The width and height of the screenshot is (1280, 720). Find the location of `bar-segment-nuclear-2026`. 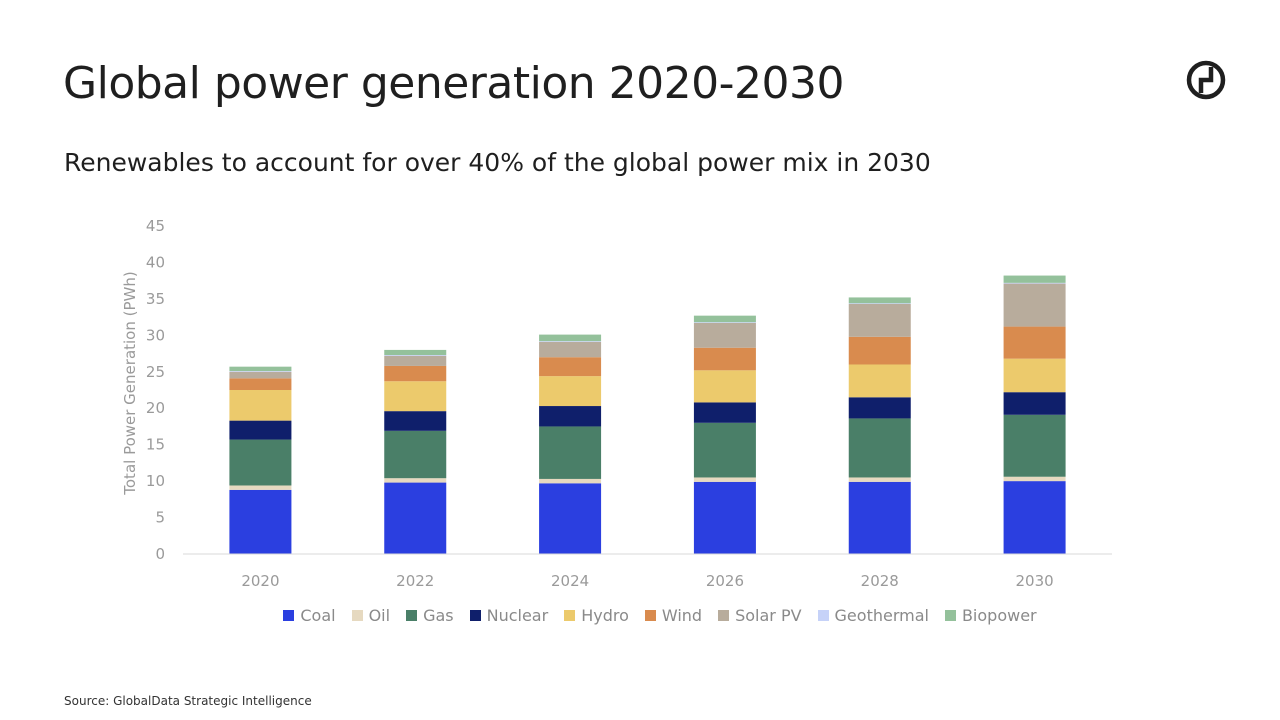

bar-segment-nuclear-2026 is located at coordinates (724, 412).